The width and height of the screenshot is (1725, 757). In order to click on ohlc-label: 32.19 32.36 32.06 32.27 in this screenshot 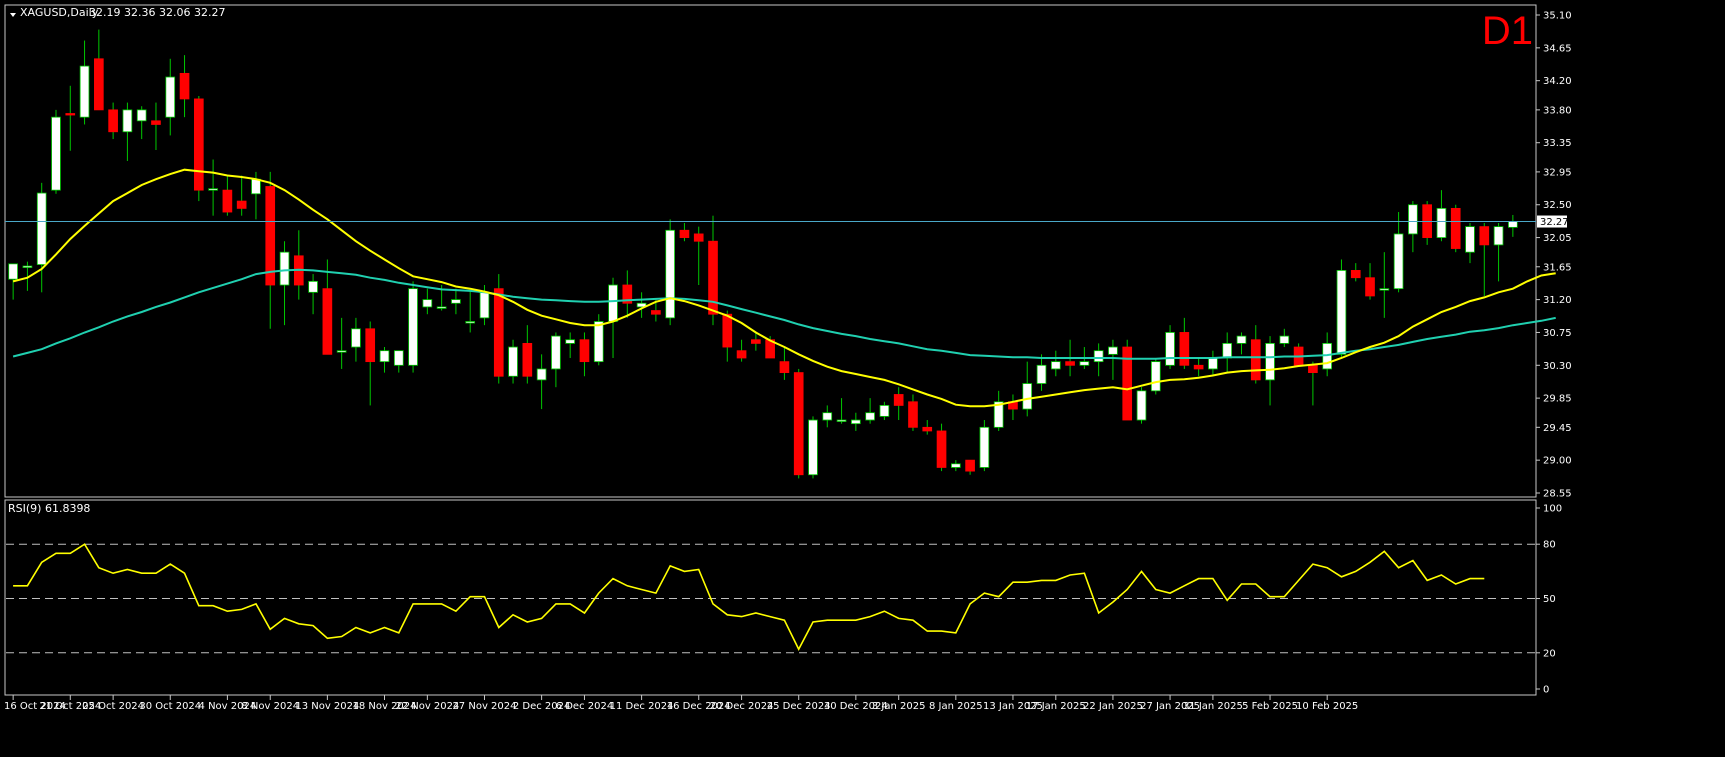, I will do `click(157, 12)`.